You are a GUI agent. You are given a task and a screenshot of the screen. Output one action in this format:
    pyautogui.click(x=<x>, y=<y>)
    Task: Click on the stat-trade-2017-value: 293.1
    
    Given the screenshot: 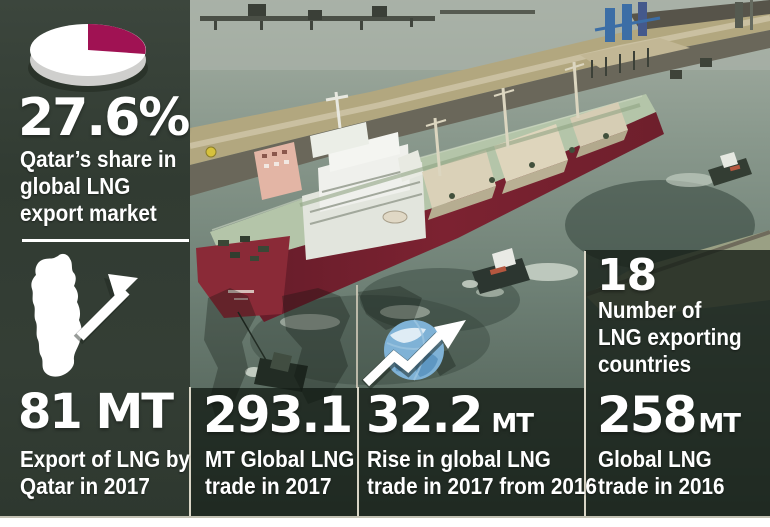 What is the action you would take?
    pyautogui.click(x=278, y=415)
    